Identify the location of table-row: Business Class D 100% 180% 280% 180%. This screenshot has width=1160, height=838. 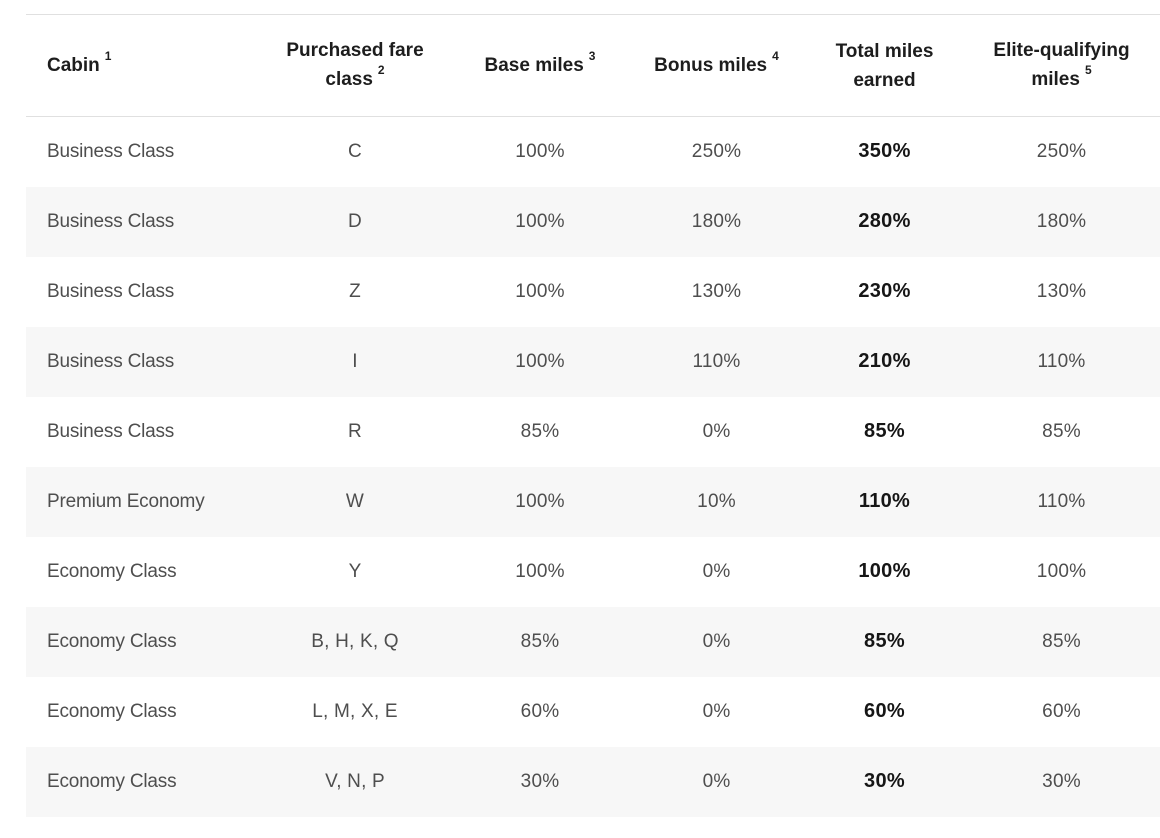
(593, 221).